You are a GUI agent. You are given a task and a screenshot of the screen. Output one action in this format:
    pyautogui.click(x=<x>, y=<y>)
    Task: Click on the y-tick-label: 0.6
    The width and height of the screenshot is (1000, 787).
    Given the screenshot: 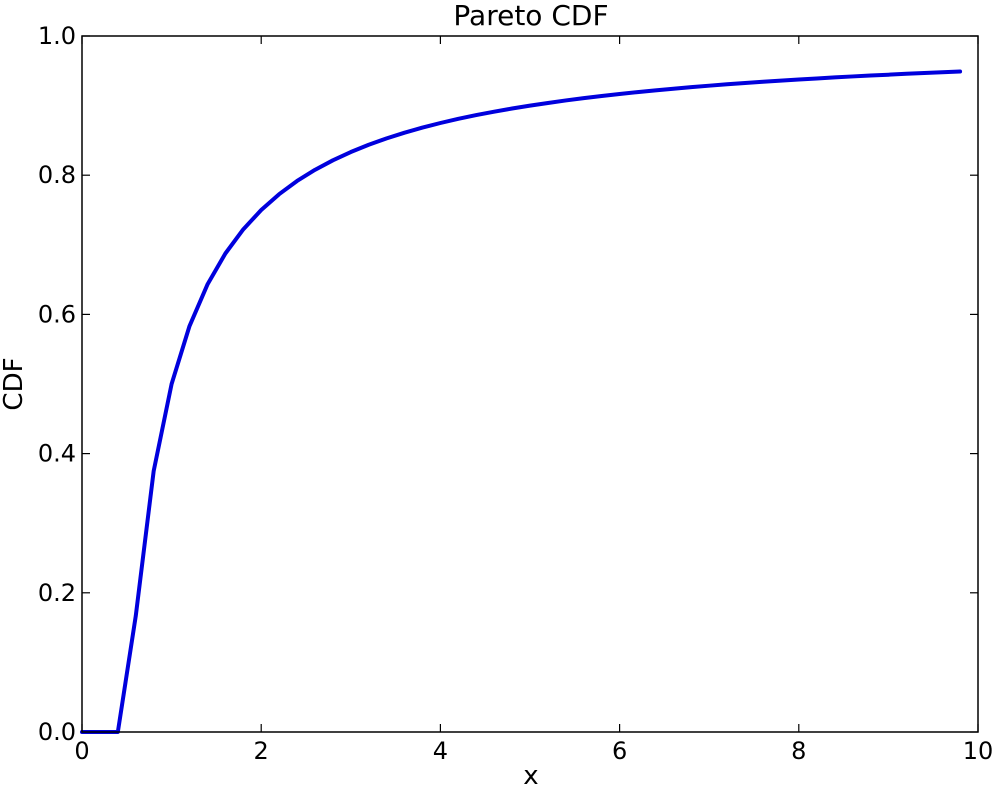 What is the action you would take?
    pyautogui.click(x=57, y=314)
    